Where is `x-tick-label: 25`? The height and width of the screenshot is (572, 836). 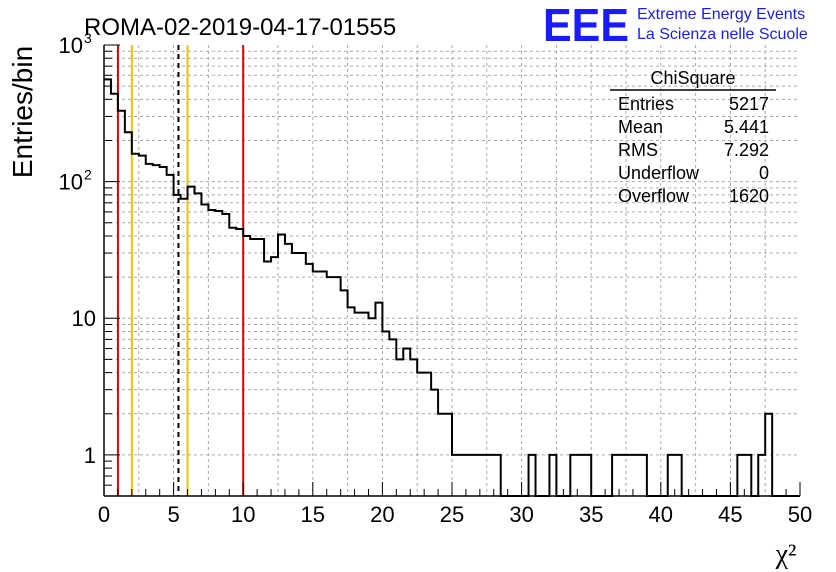 x-tick-label: 25 is located at coordinates (452, 514).